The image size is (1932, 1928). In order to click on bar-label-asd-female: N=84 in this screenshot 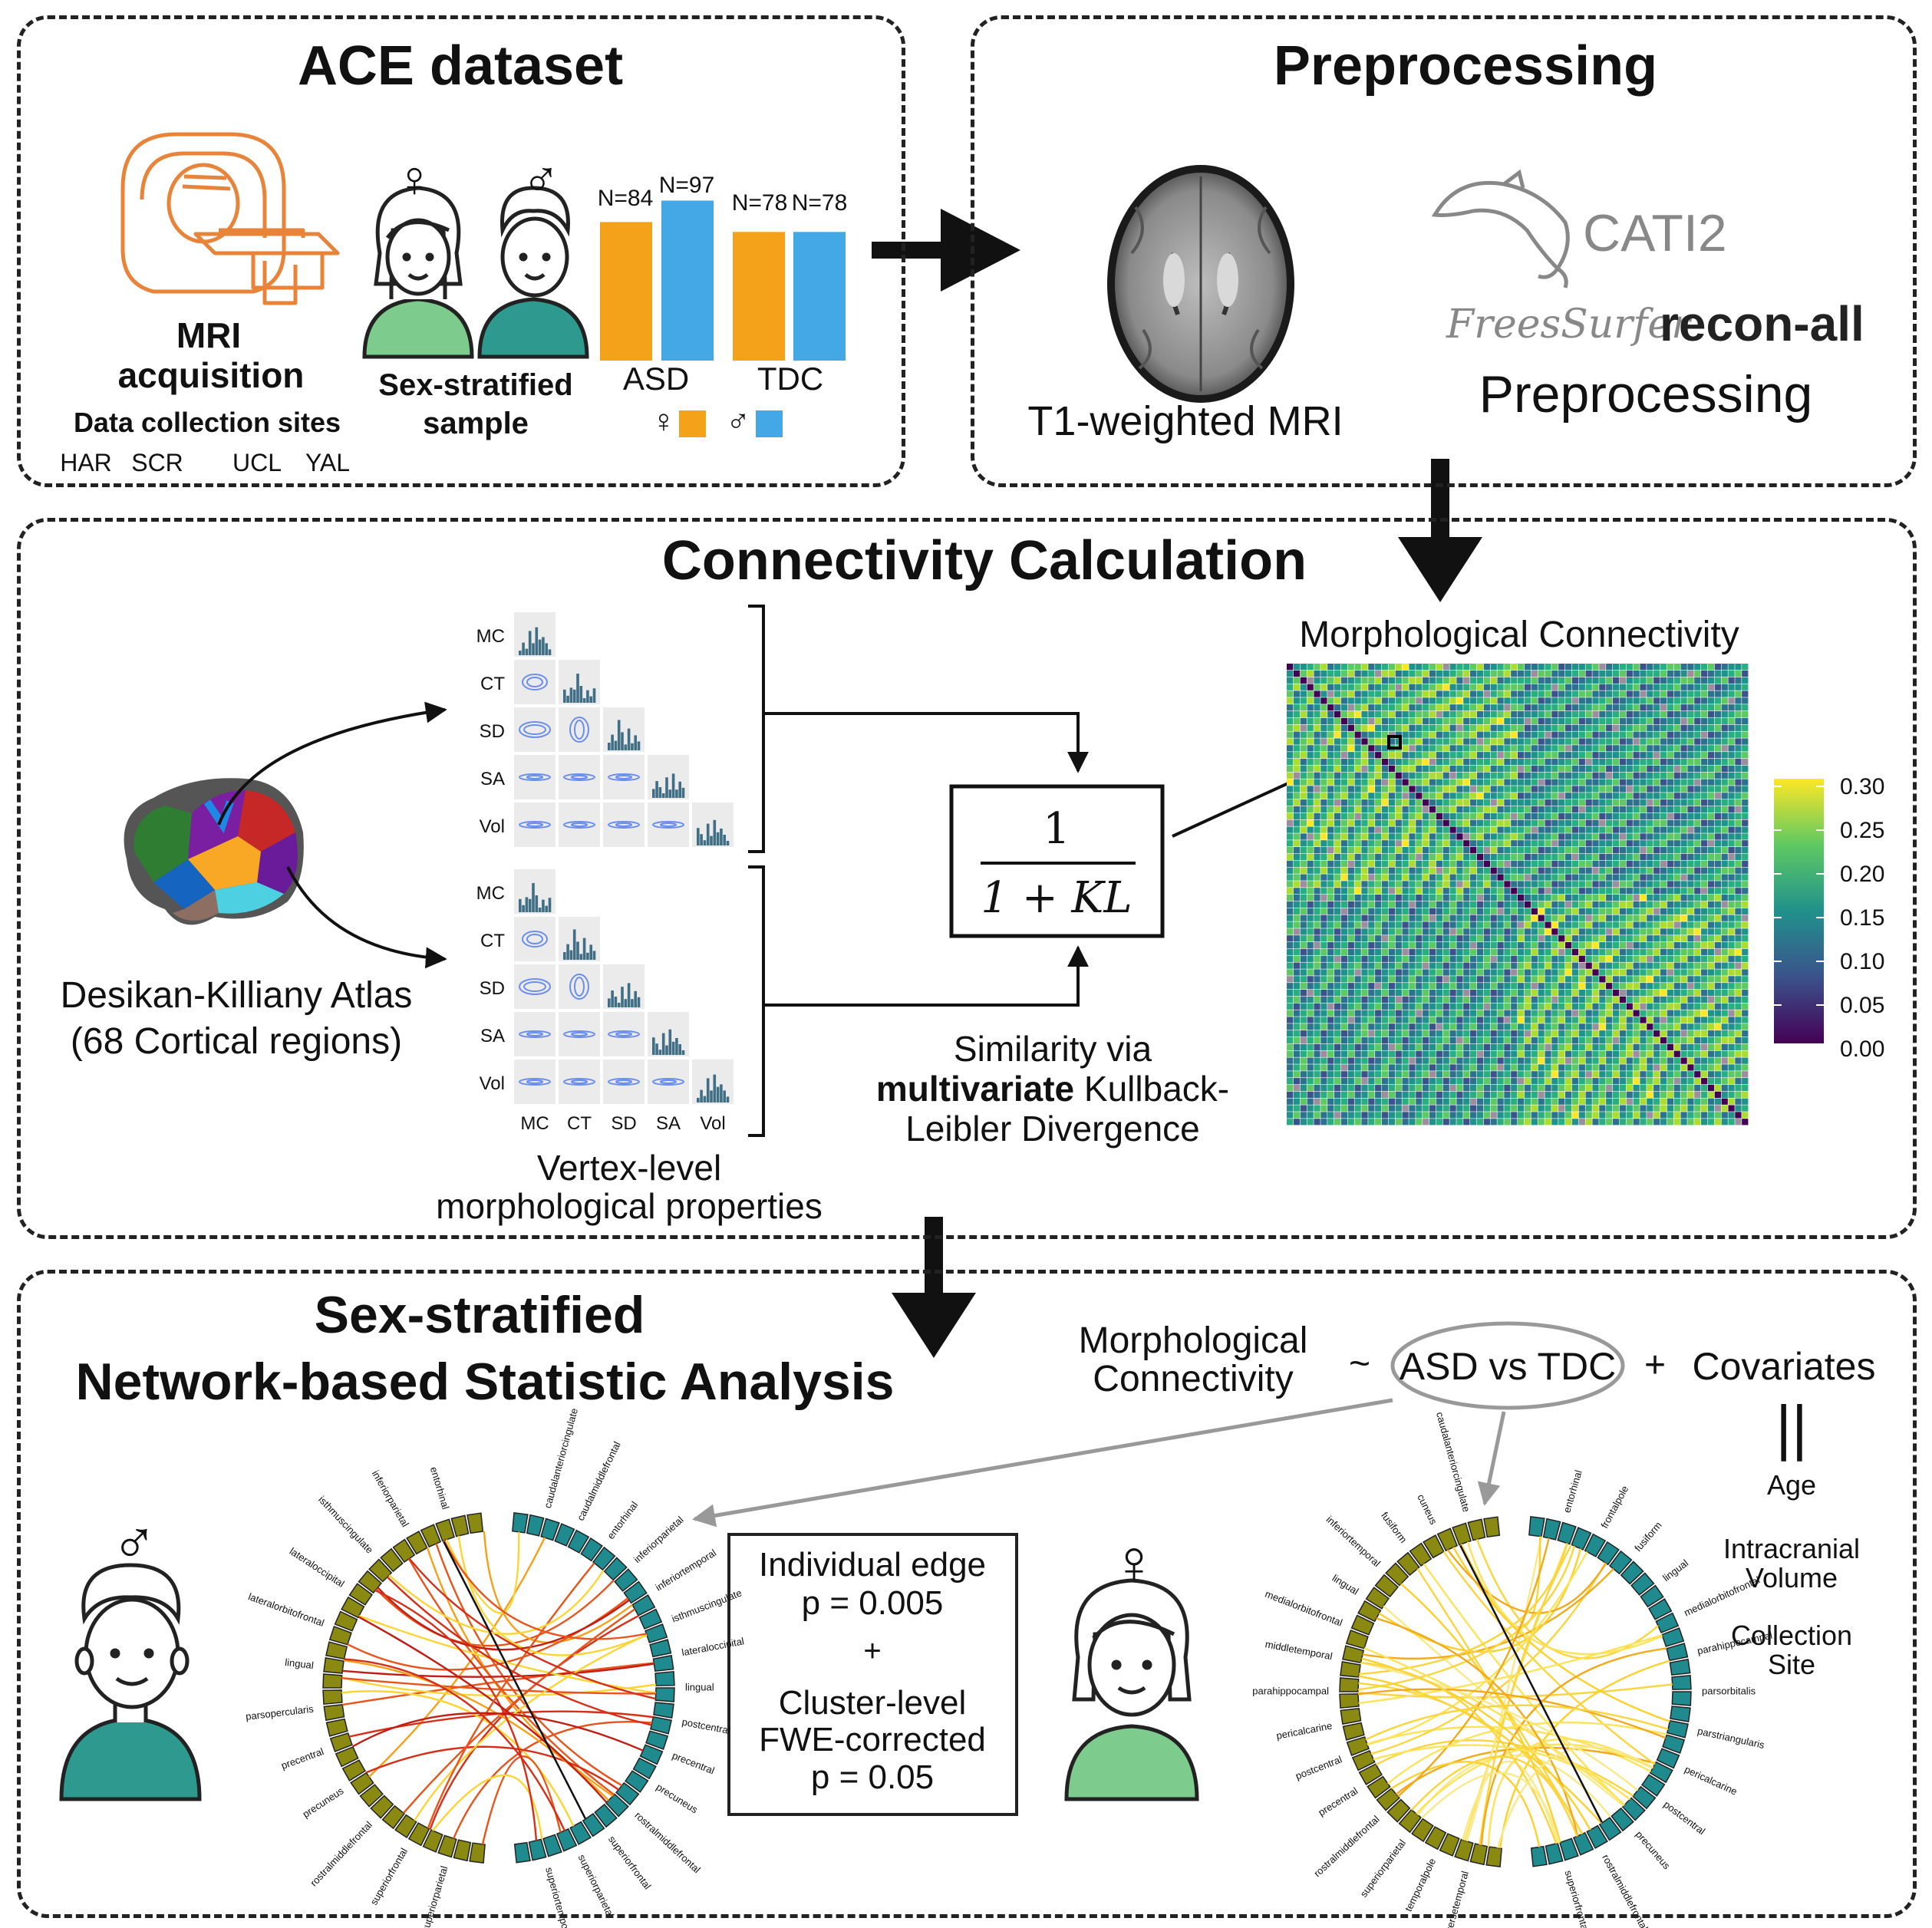, I will do `click(625, 198)`.